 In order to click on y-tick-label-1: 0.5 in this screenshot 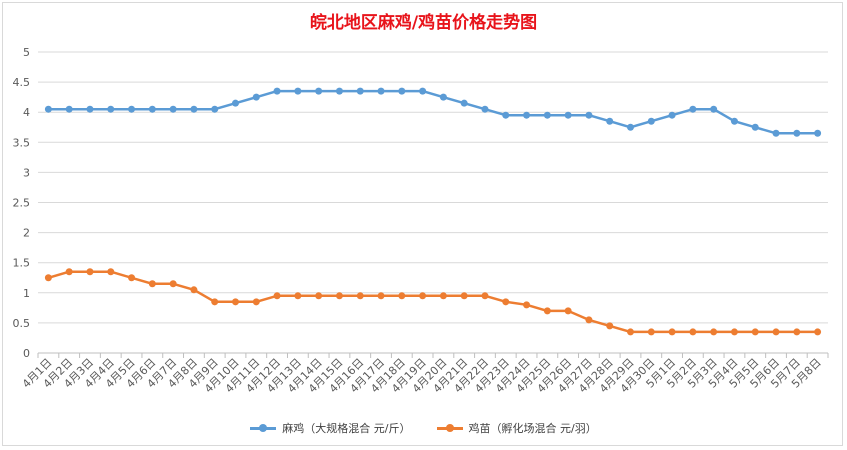, I will do `click(22, 323)`.